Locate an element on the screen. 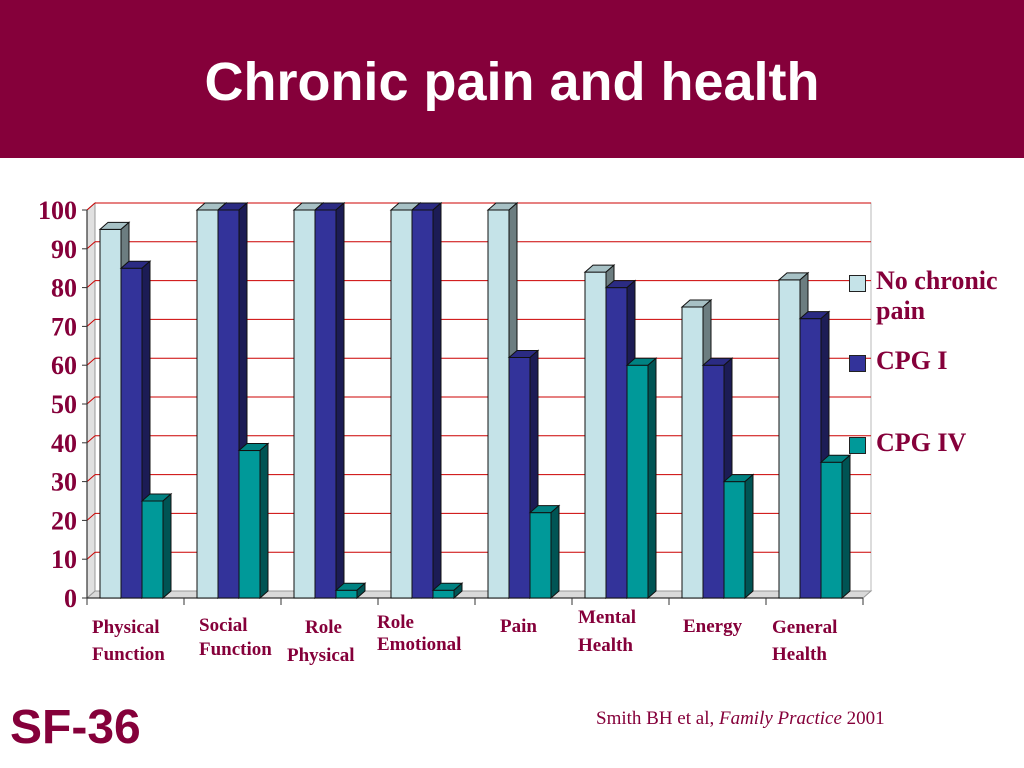 The height and width of the screenshot is (768, 1024). legend-label-no-chronic-pain: No chronic pain is located at coordinates (937, 295).